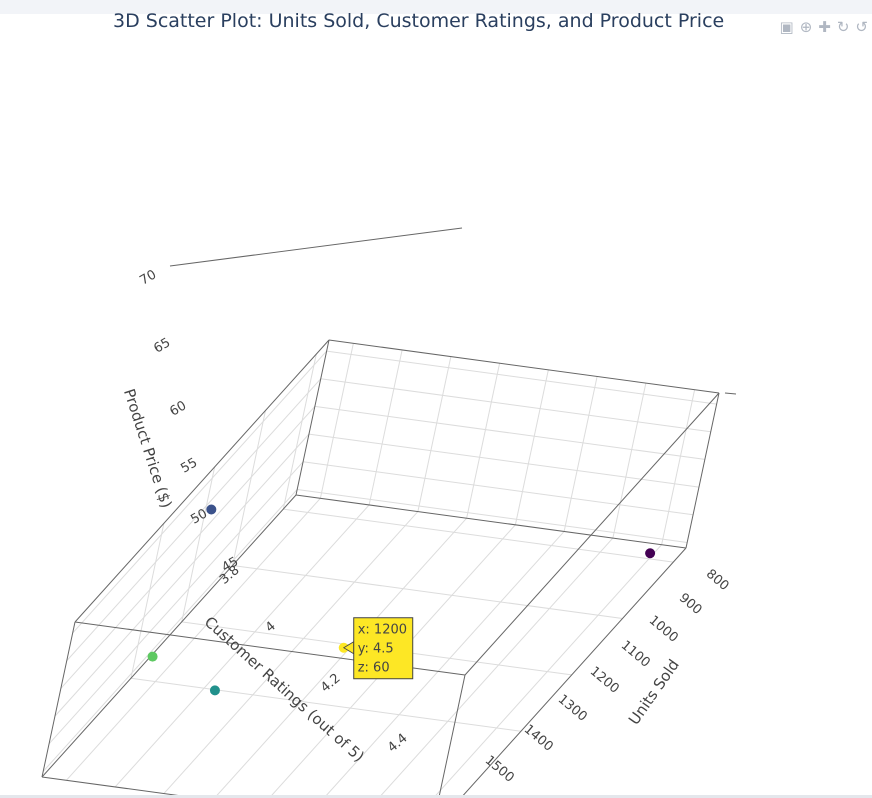 The width and height of the screenshot is (872, 798). I want to click on tooltip-box, so click(383, 648).